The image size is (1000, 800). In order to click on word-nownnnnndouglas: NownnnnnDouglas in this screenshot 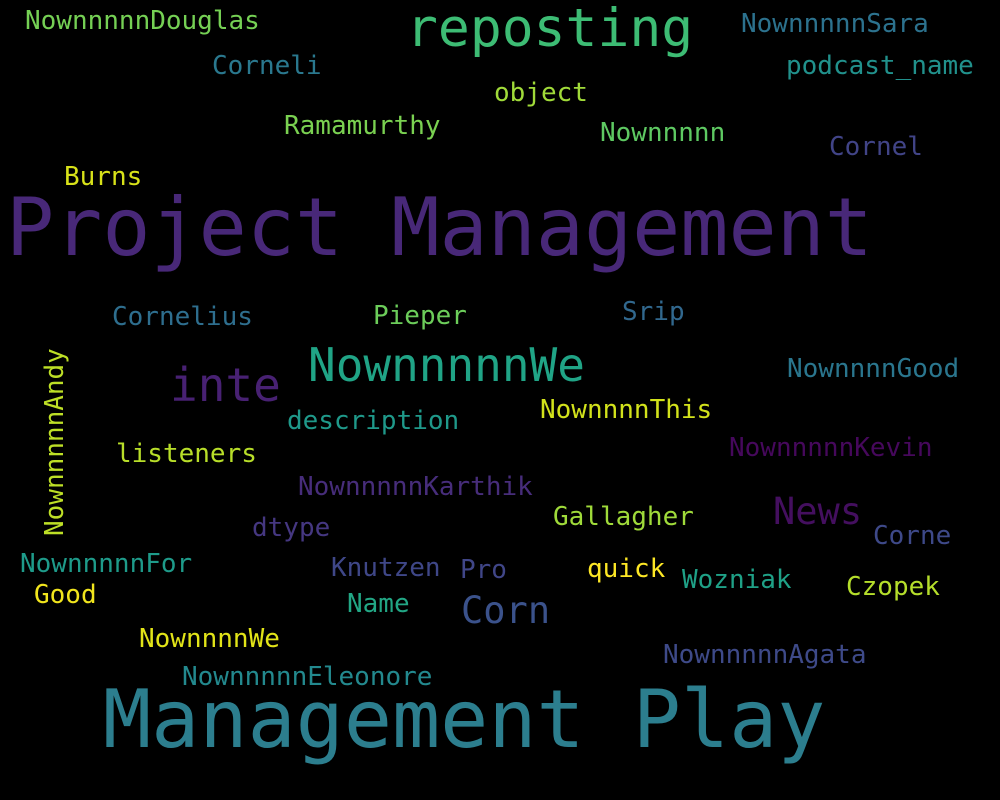, I will do `click(142, 21)`.